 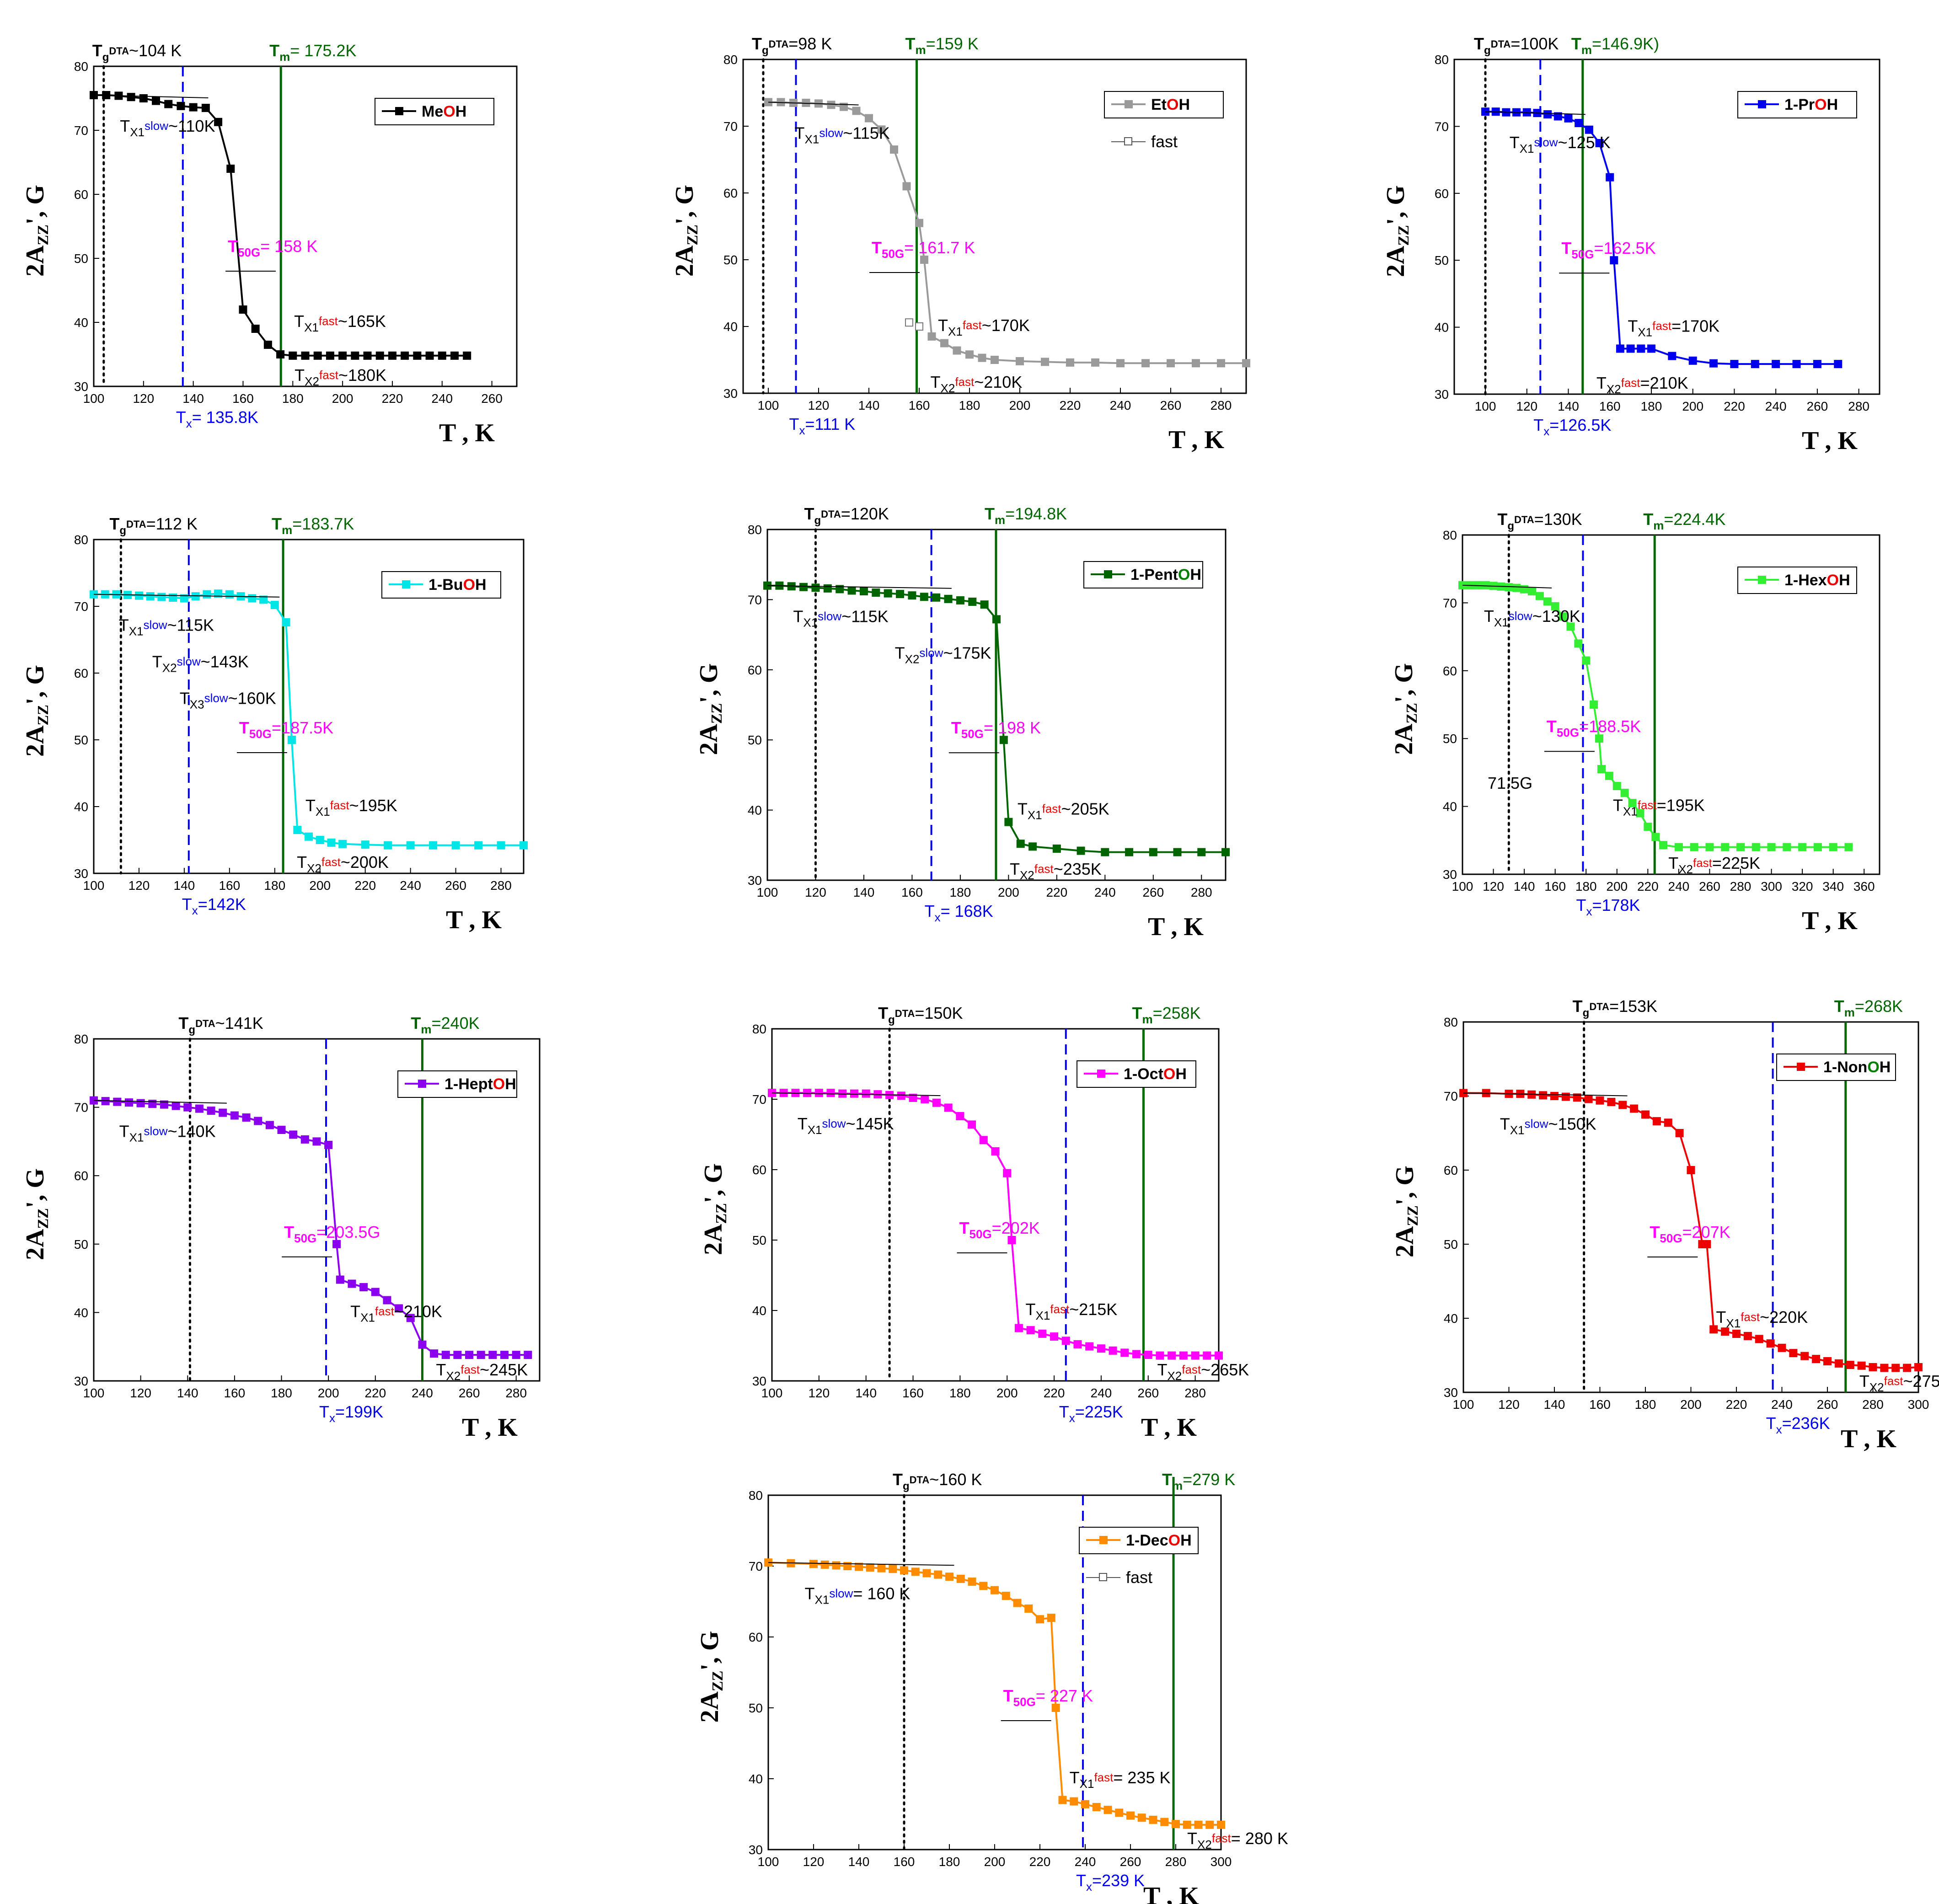 I want to click on x-tick-label: 180, so click(x=1651, y=406).